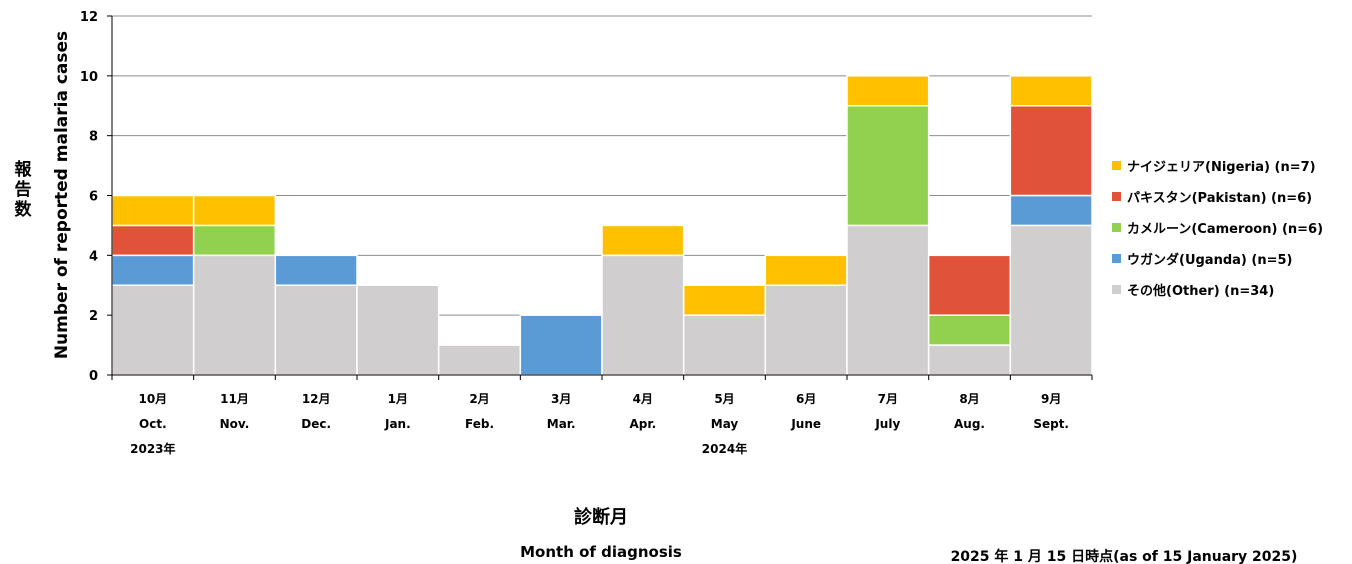 The height and width of the screenshot is (564, 1352). What do you see at coordinates (601, 517) in the screenshot?
I see `x-axis-label-jp: 診断月` at bounding box center [601, 517].